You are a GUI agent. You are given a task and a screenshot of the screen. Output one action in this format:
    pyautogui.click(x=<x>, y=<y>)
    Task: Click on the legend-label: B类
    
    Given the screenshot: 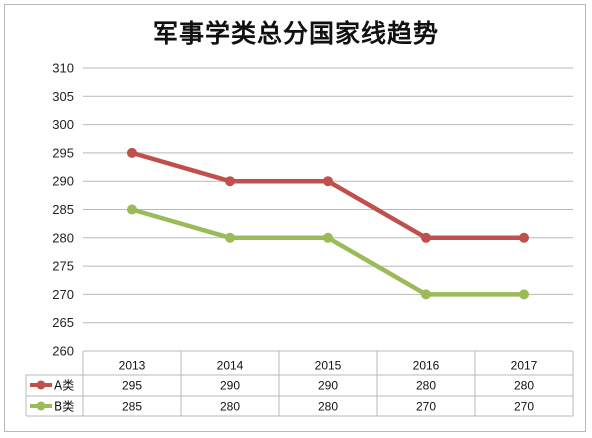 What is the action you would take?
    pyautogui.click(x=64, y=407)
    